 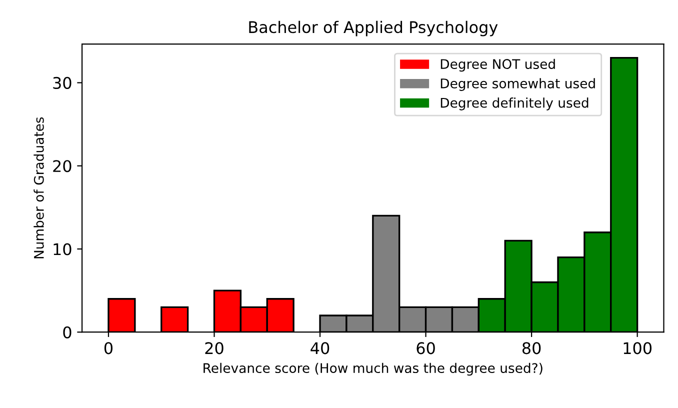 I want to click on y-tick-label: 10, so click(x=63, y=249).